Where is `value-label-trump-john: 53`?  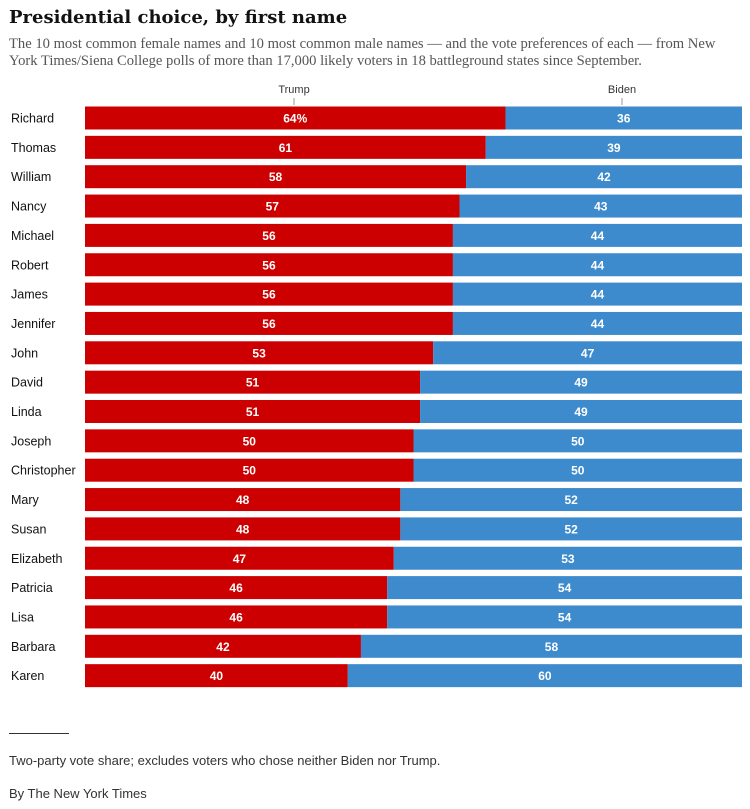 value-label-trump-john: 53 is located at coordinates (259, 353).